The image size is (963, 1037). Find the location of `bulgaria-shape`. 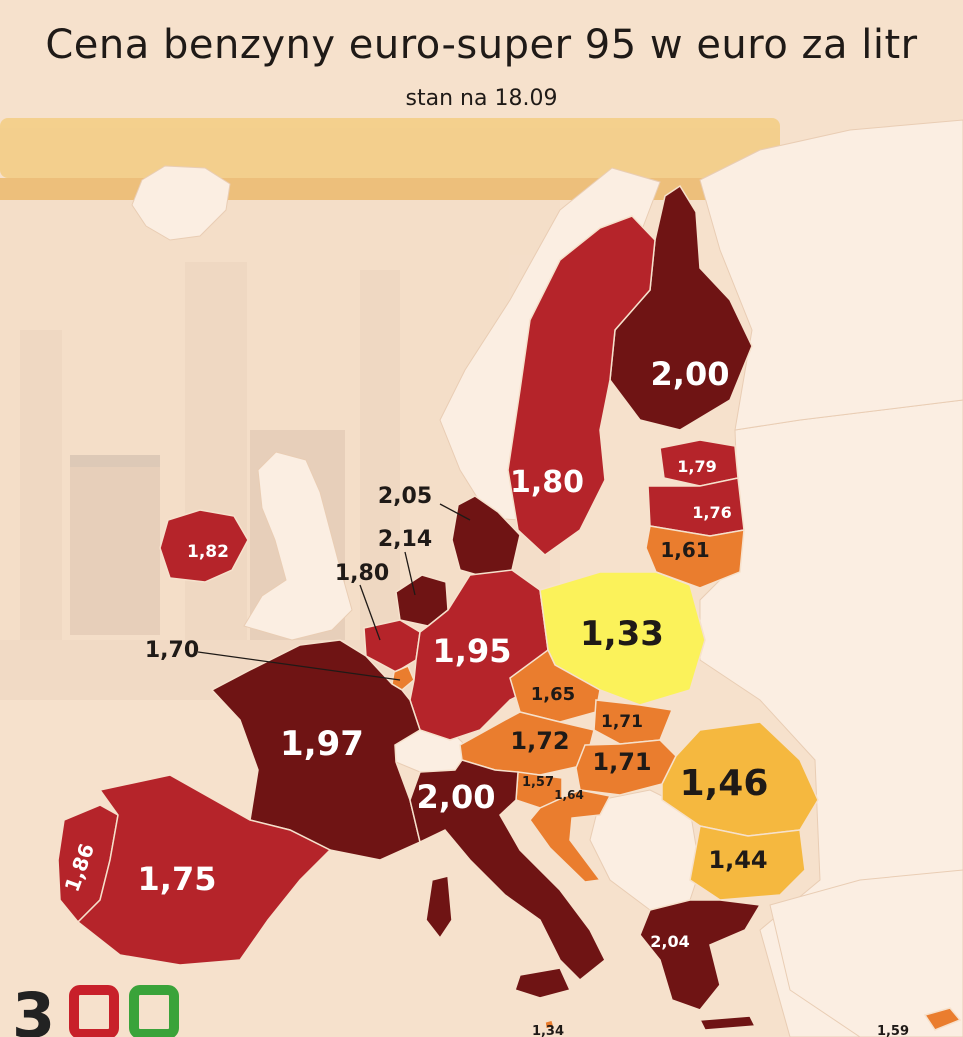

bulgaria-shape is located at coordinates (747, 863).